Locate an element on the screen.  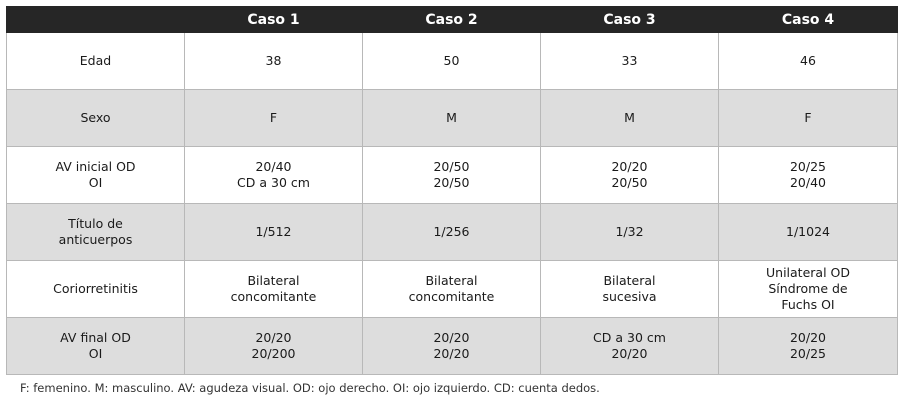
cell-caso-3: Bilateral sucesiva is located at coordinates (629, 289).